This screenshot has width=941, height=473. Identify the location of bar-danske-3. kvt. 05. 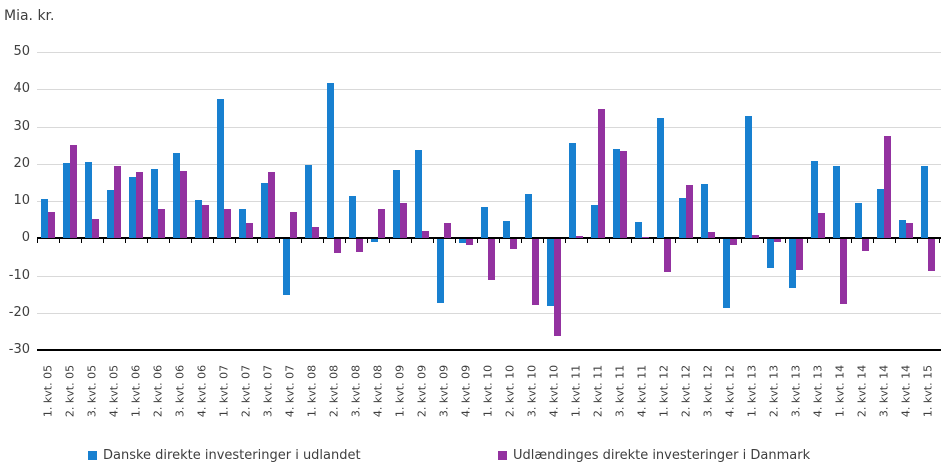
(88, 200).